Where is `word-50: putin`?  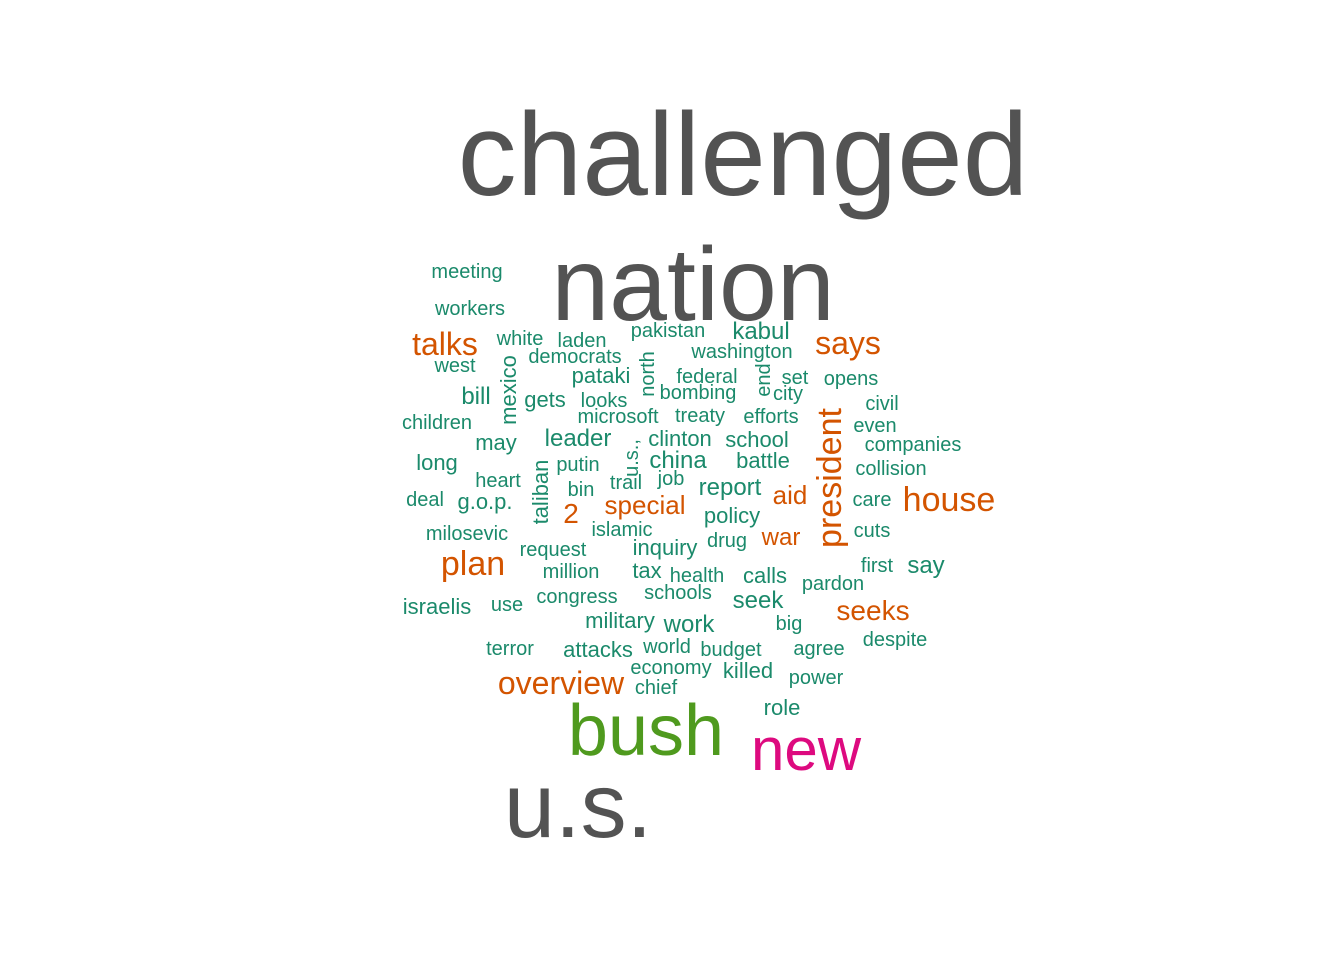 word-50: putin is located at coordinates (578, 465).